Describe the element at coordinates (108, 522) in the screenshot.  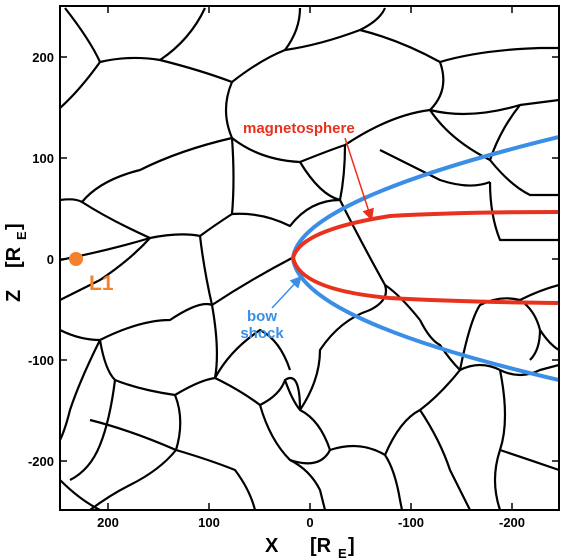
I see `x-tick-label: 200` at that location.